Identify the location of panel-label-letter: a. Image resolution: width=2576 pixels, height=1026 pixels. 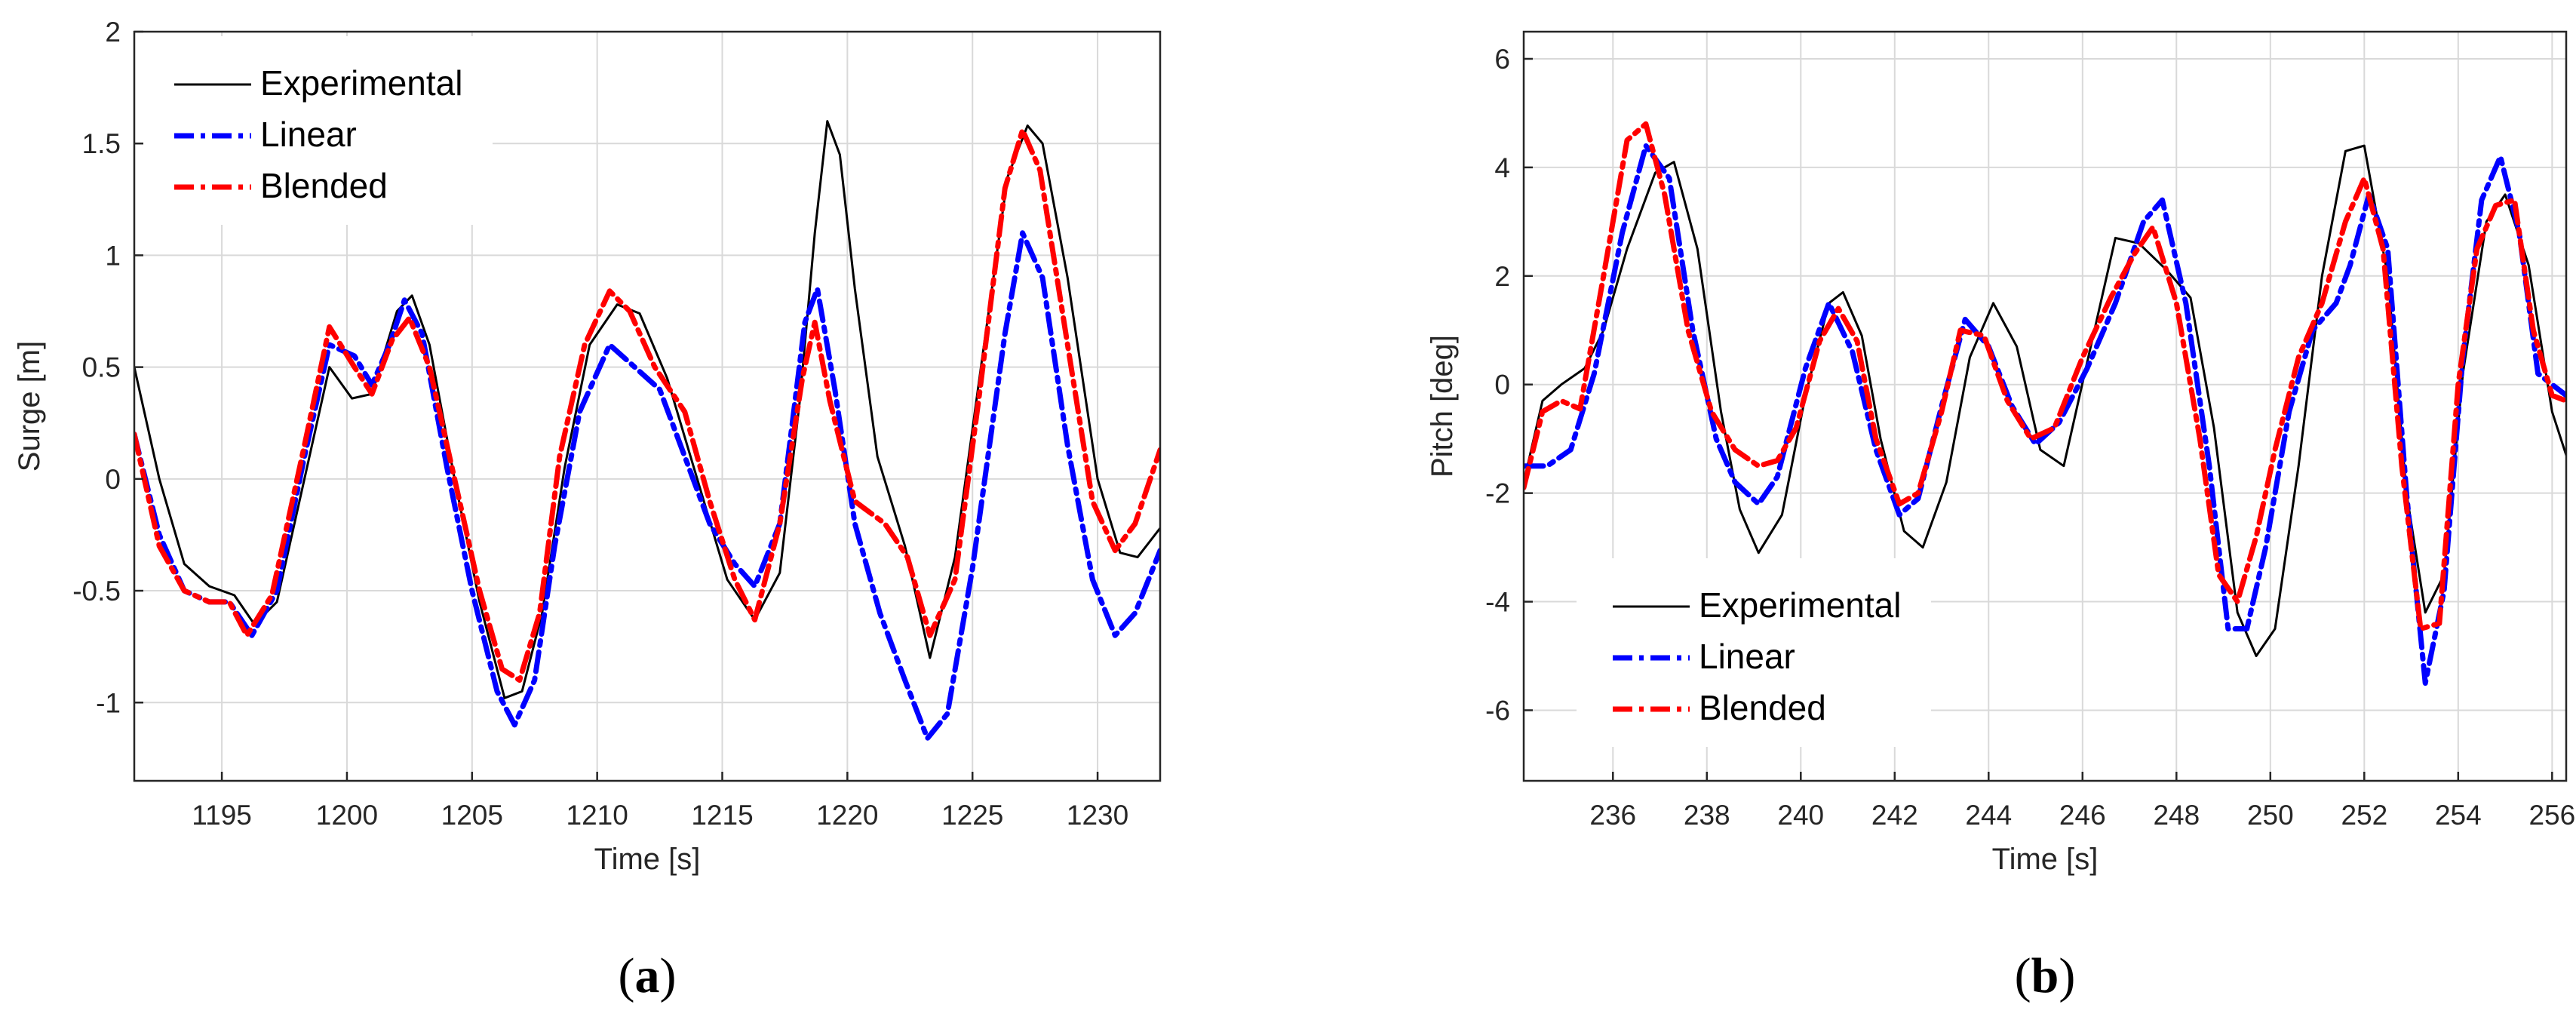
(647, 975).